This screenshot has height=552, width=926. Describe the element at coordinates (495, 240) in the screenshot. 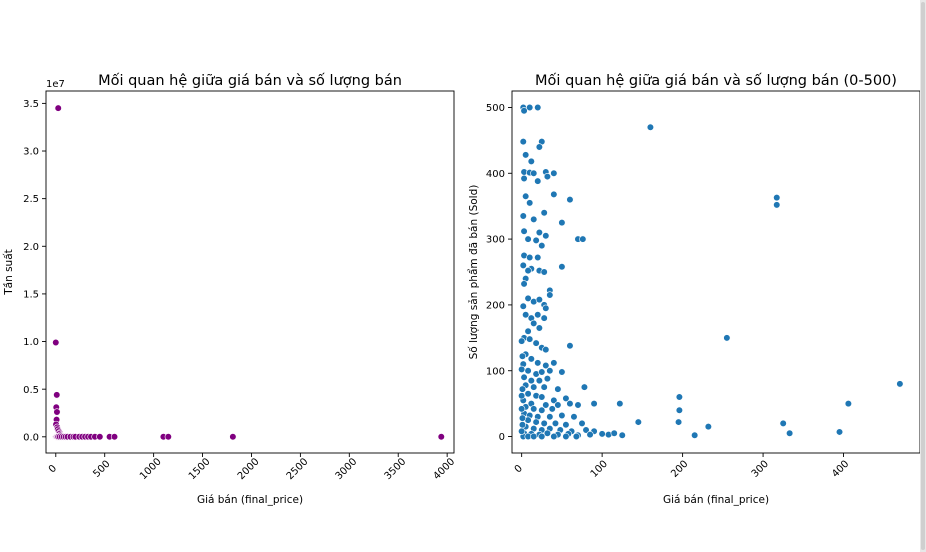

I see `y-tick-label: 300` at that location.